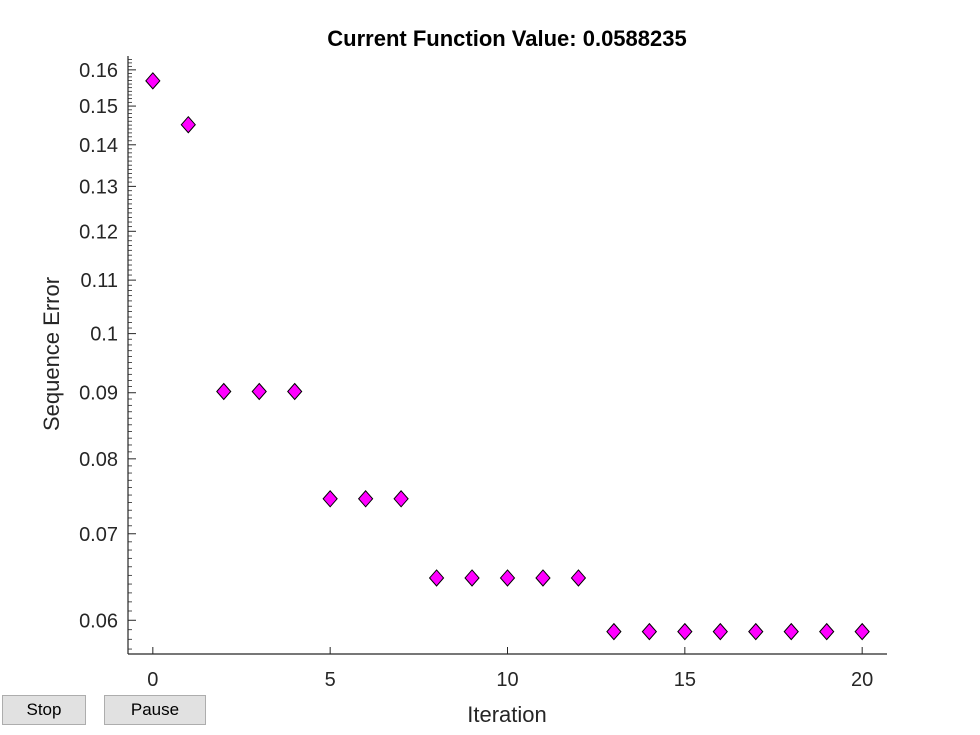 This screenshot has height=735, width=980. I want to click on y-tick-label: 0.11, so click(99, 281).